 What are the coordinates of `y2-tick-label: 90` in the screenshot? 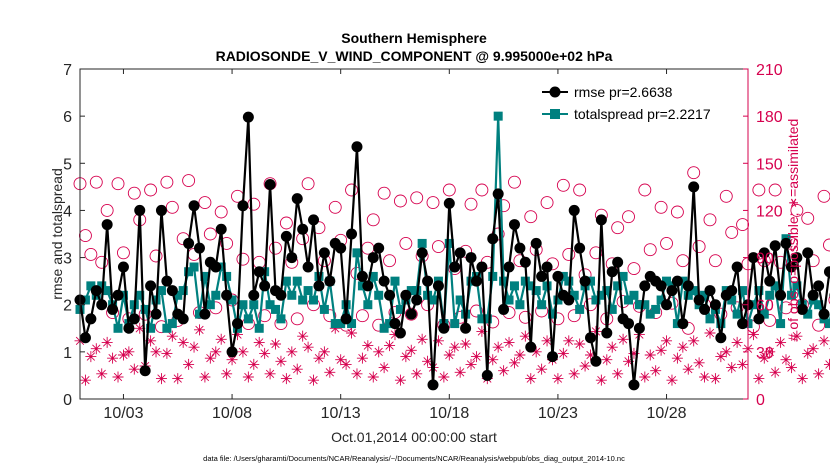 It's located at (765, 259).